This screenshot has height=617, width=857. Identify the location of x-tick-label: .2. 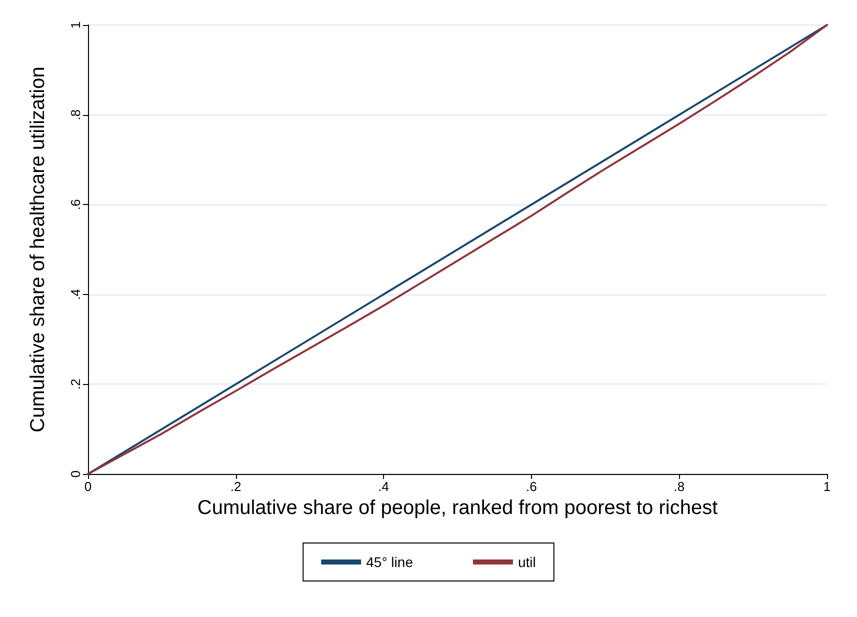
(236, 486).